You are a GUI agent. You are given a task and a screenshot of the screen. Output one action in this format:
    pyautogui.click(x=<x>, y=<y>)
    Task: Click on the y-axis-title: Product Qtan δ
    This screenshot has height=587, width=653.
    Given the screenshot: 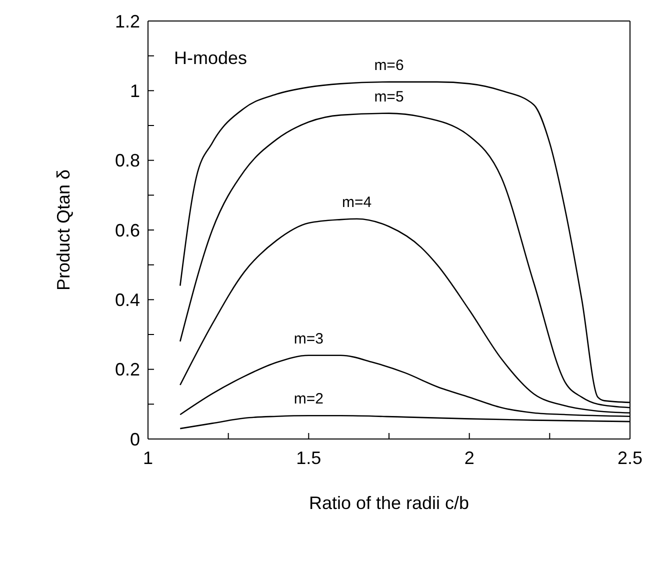 What is the action you would take?
    pyautogui.click(x=63, y=230)
    